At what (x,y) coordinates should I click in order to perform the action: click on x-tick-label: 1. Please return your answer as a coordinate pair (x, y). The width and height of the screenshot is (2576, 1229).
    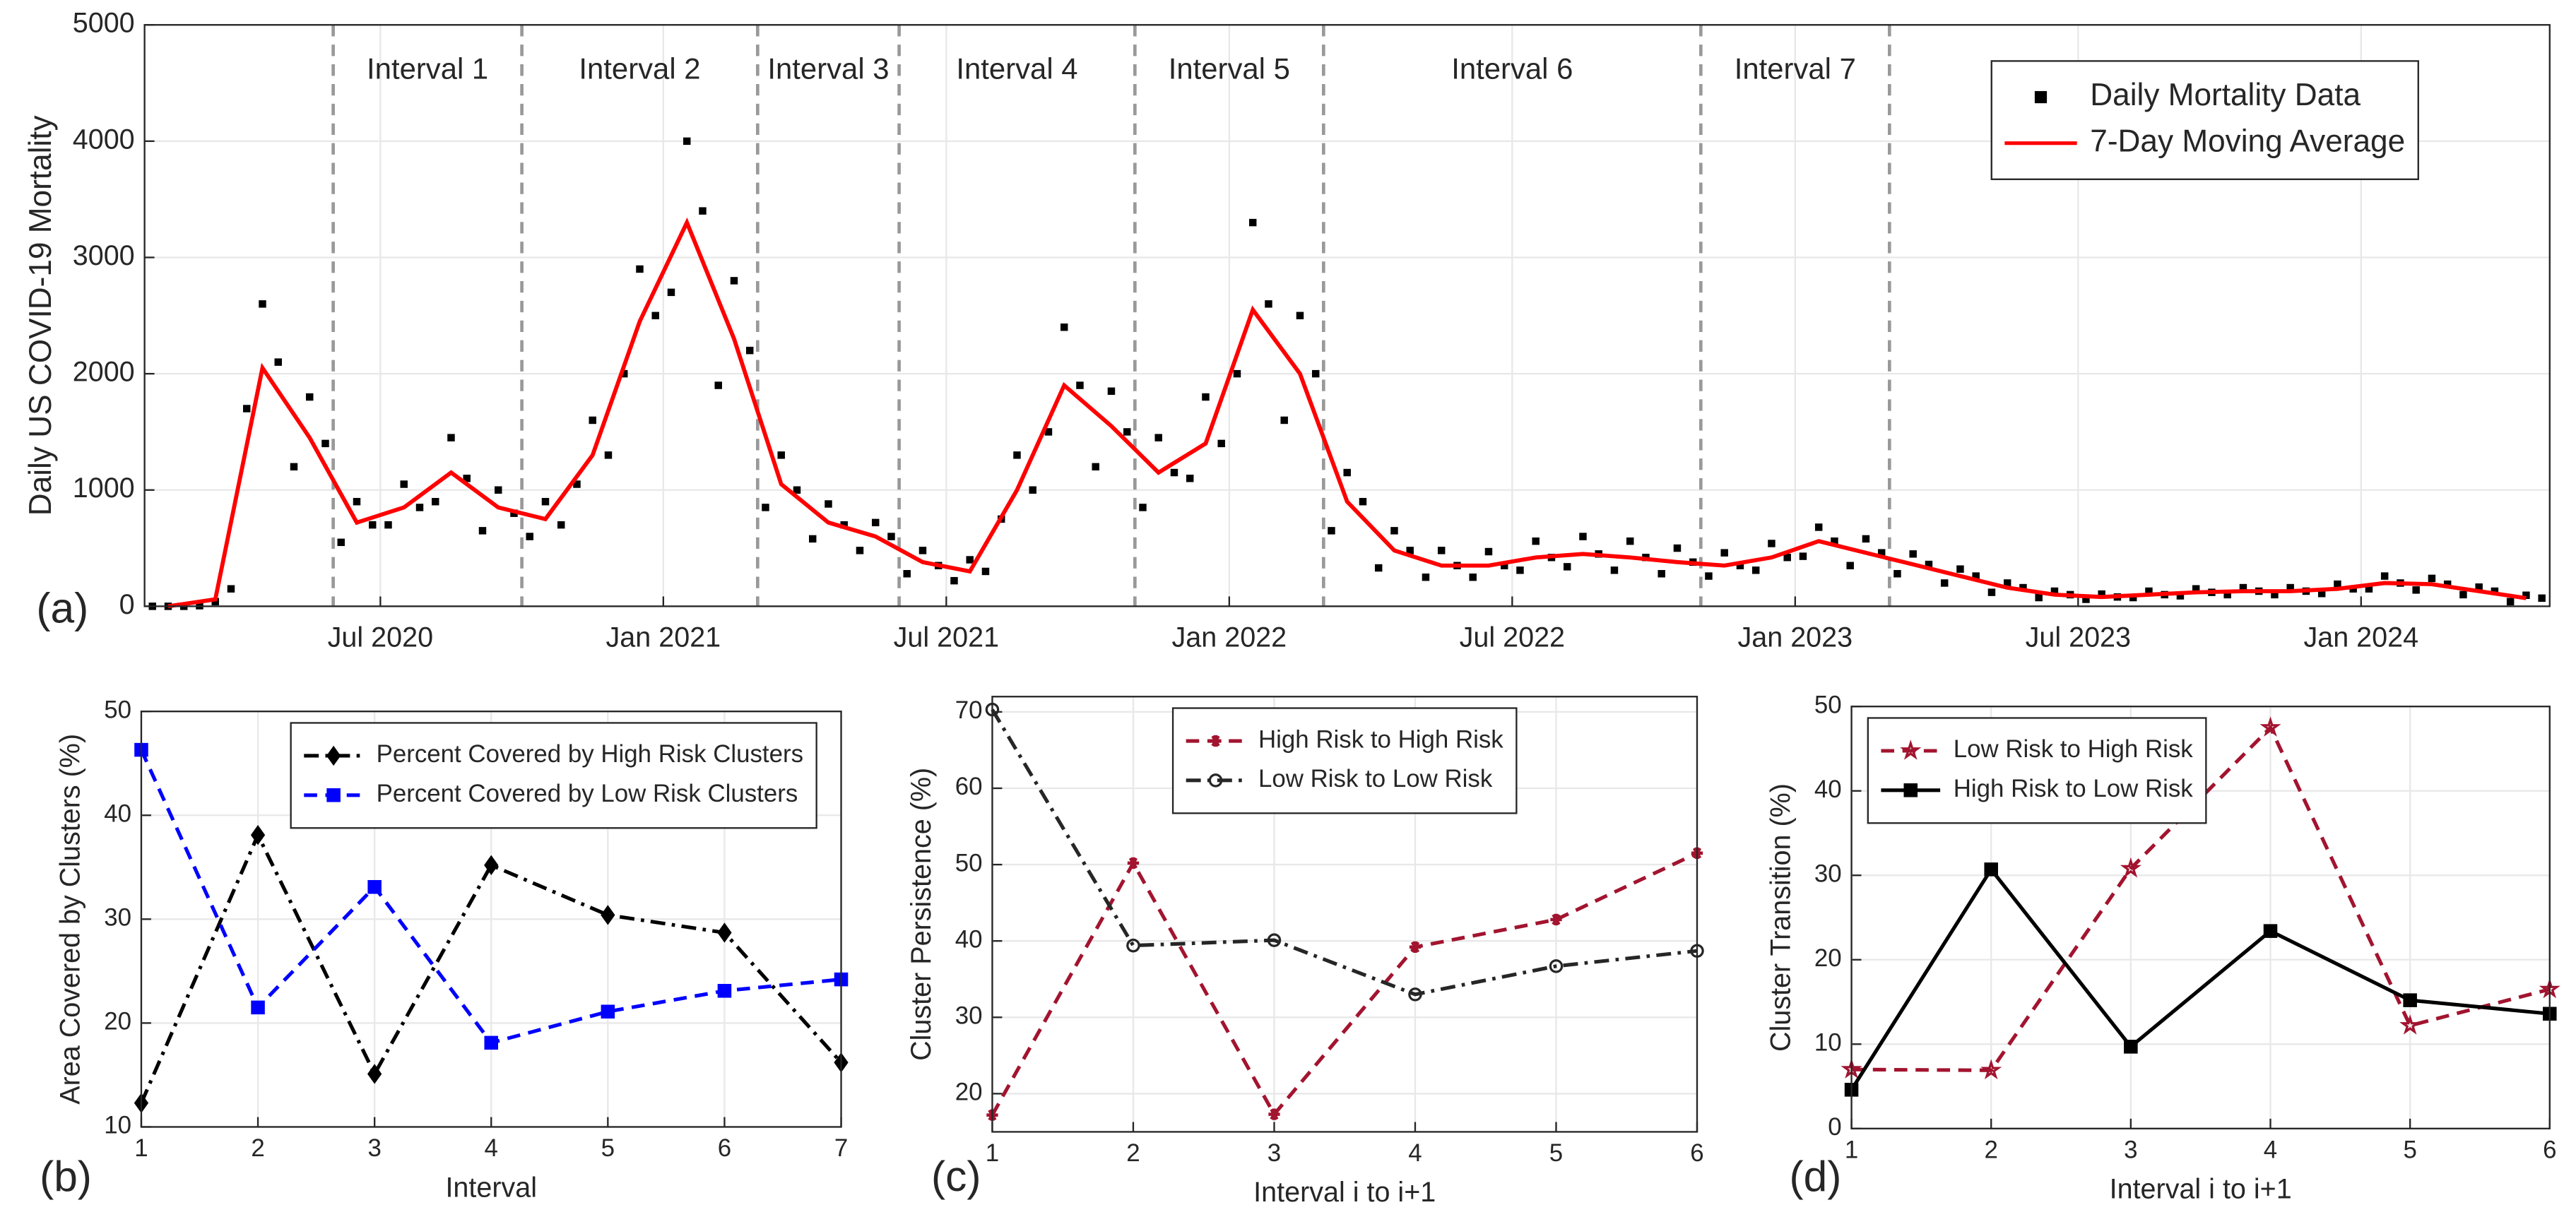
    Looking at the image, I should click on (992, 1153).